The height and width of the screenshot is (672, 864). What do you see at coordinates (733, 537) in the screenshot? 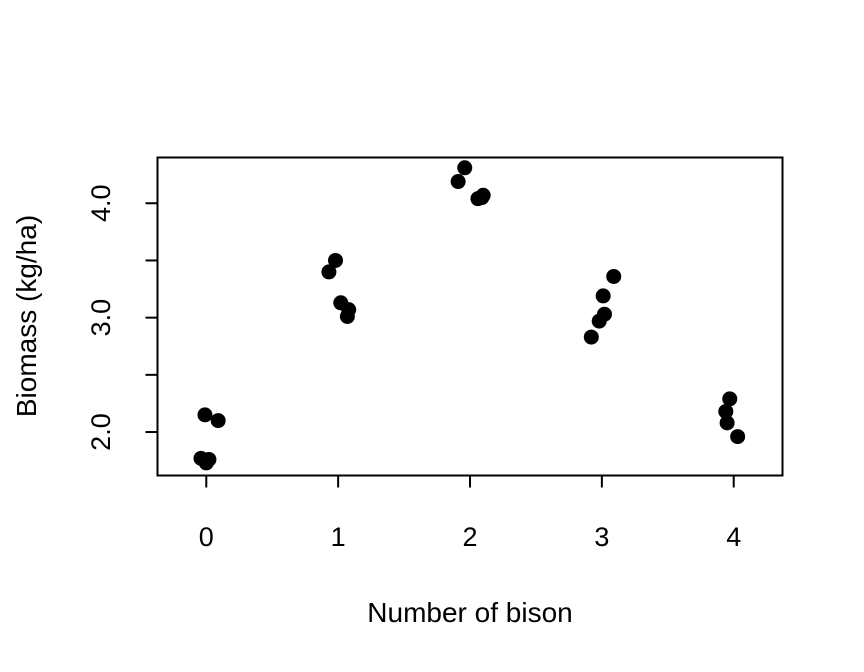
I see `x-tick-label: 4` at bounding box center [733, 537].